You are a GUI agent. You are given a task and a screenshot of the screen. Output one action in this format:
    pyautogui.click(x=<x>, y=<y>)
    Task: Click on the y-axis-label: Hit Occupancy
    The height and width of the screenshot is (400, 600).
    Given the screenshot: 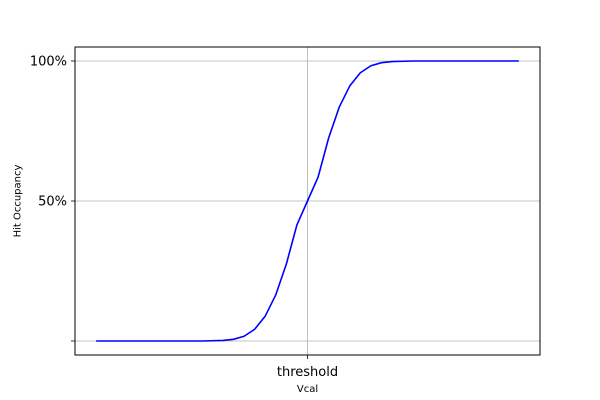 What is the action you would take?
    pyautogui.click(x=18, y=201)
    